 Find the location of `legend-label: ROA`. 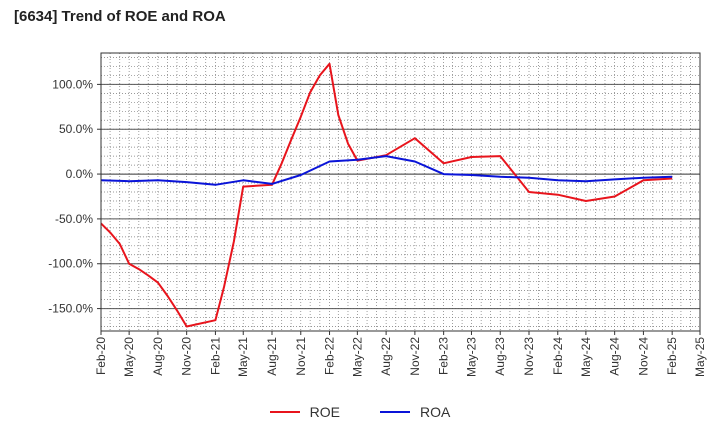

legend-label: ROA is located at coordinates (435, 412).